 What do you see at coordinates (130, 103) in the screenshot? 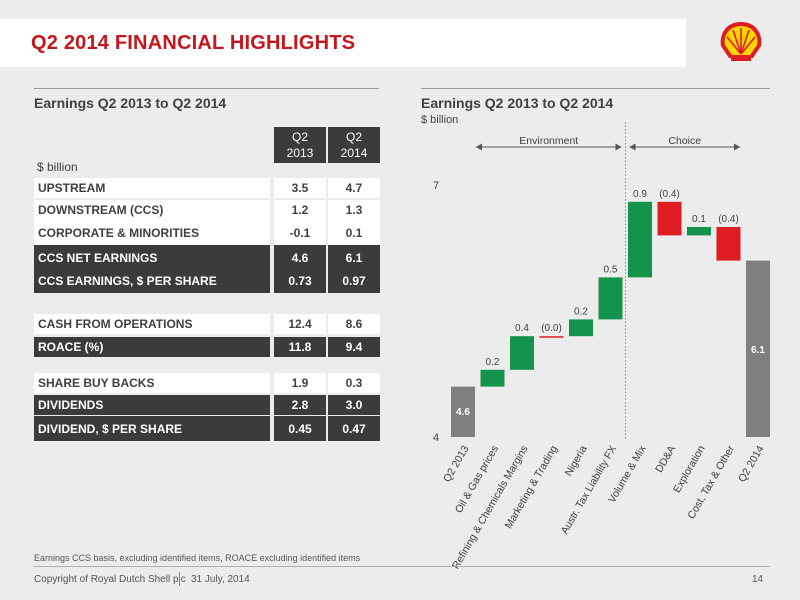
I see `table-section-title: Earnings Q2 2013 to Q2 2014` at bounding box center [130, 103].